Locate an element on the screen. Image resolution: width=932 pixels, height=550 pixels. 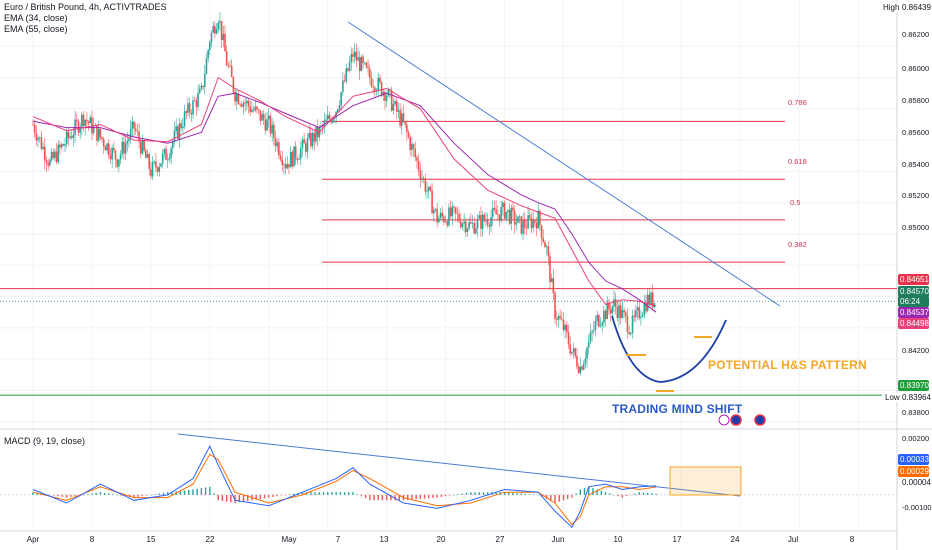
y-tick: 0.85400 is located at coordinates (916, 164).